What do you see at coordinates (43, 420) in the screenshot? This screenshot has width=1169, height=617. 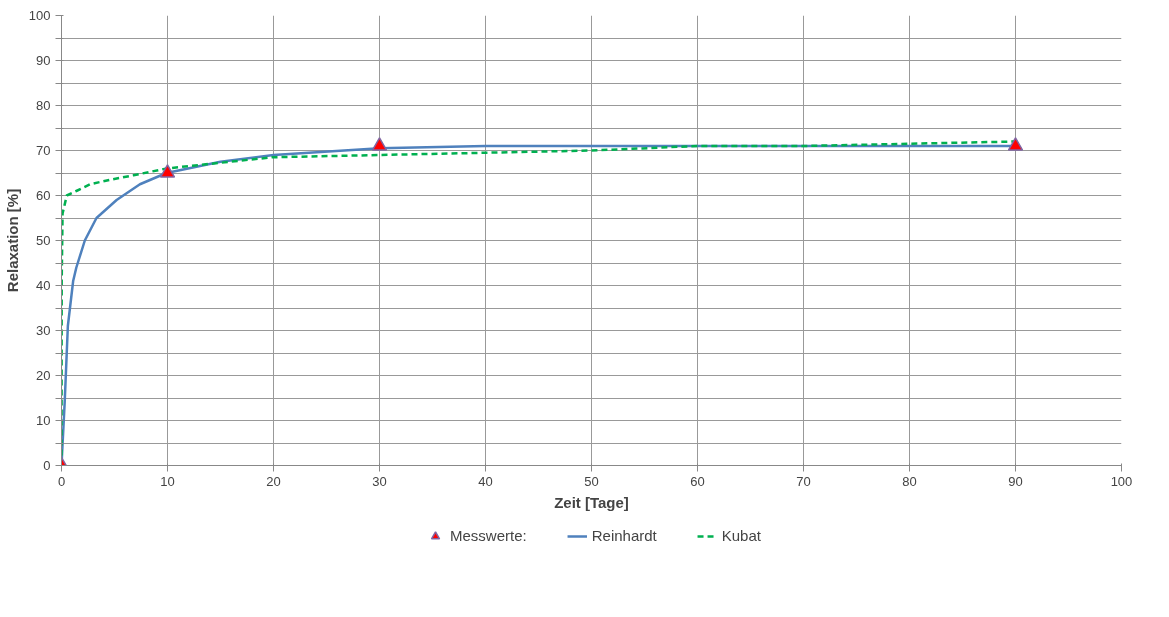 I see `y-tick-label: 10` at bounding box center [43, 420].